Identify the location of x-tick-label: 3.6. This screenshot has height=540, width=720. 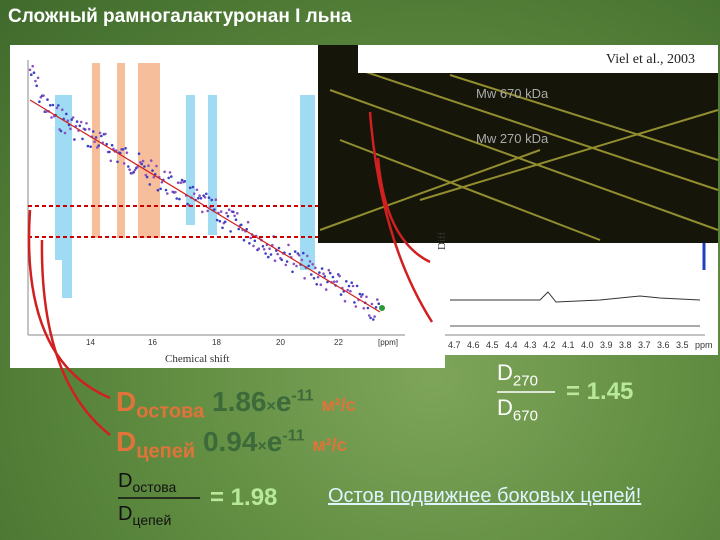
(663, 345).